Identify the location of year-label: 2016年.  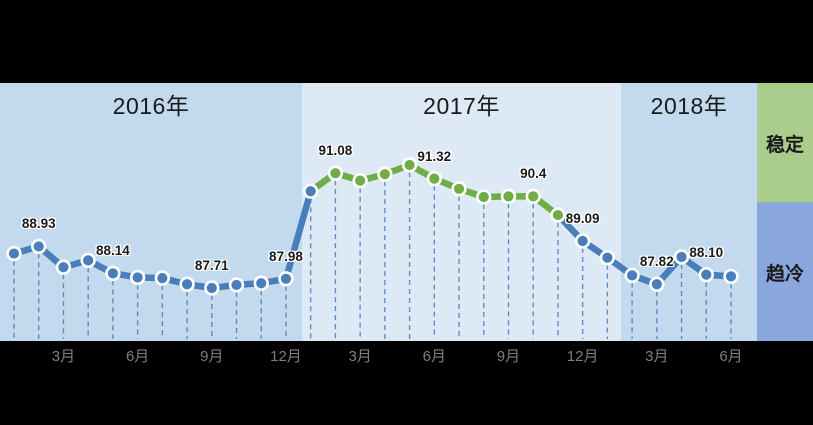
(151, 106).